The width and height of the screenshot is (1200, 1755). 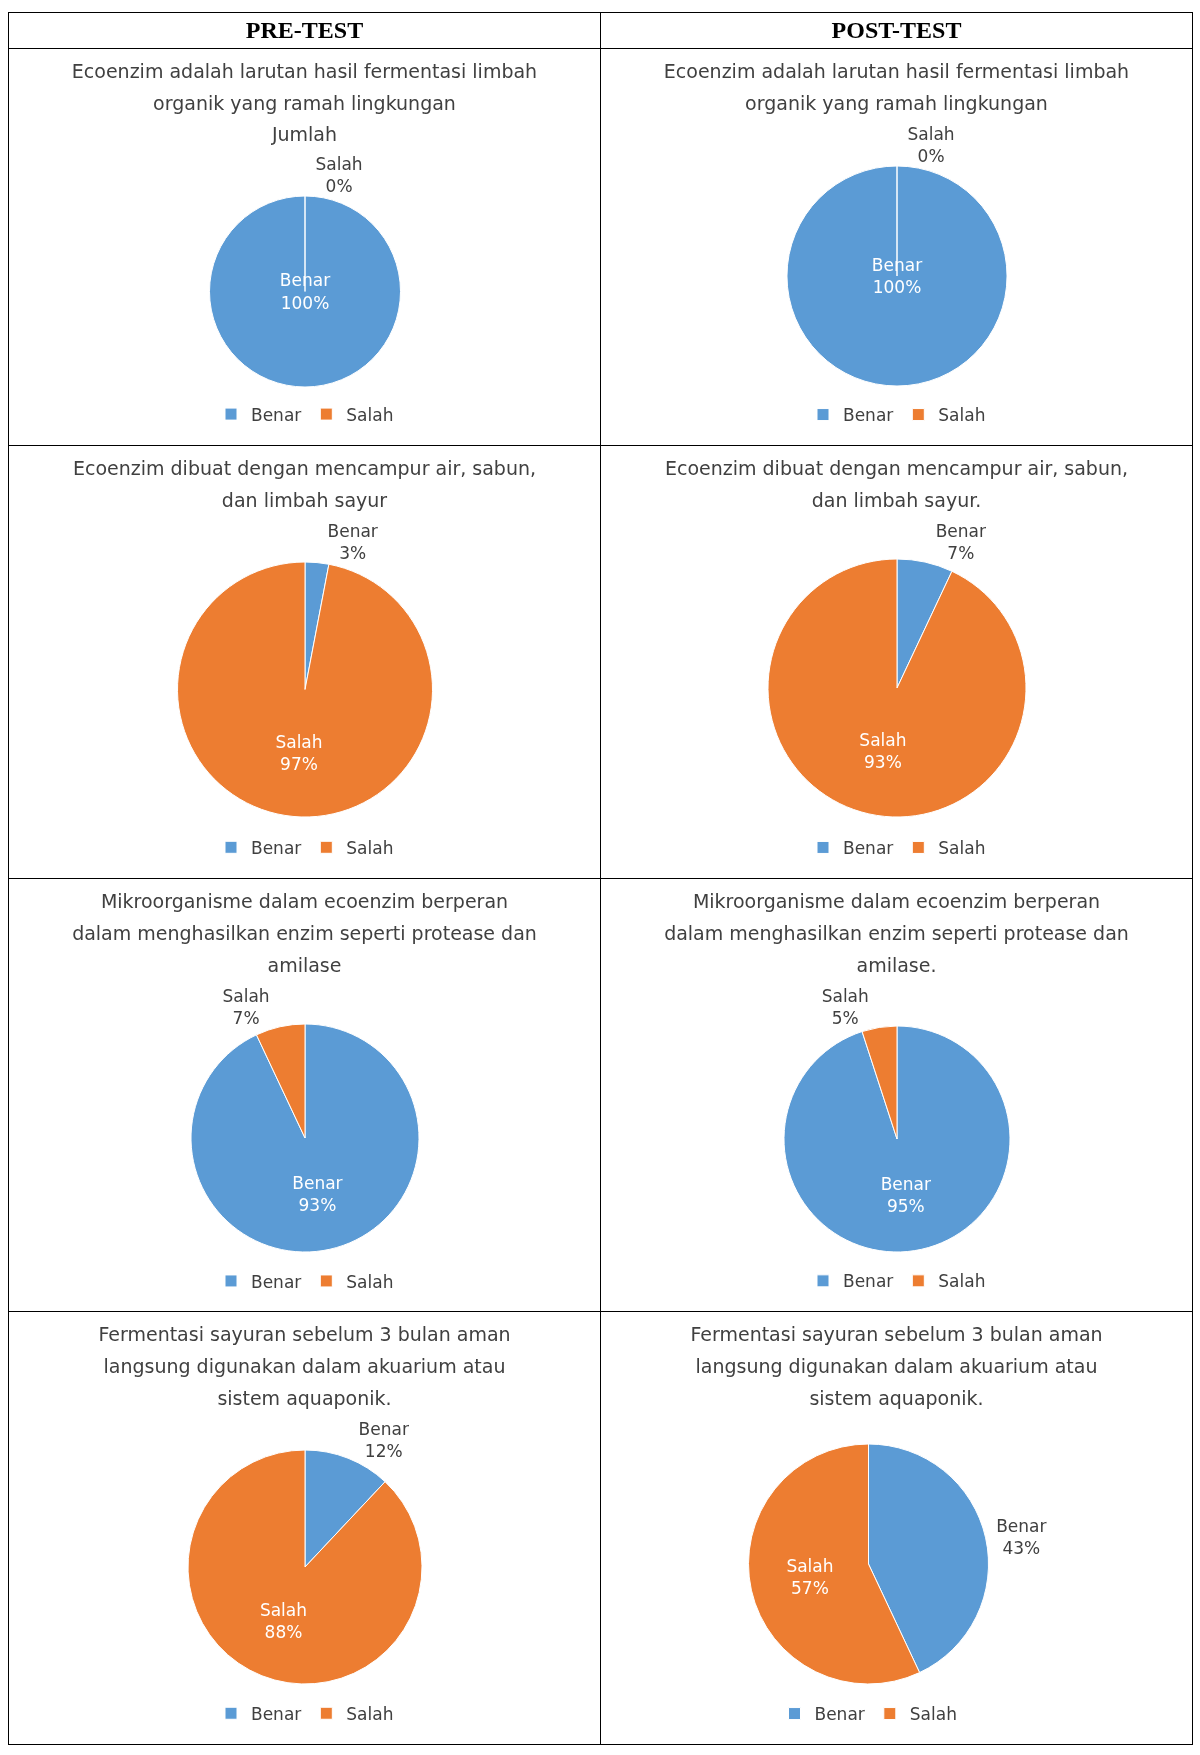 I want to click on text: POST-TEST, so click(x=896, y=31).